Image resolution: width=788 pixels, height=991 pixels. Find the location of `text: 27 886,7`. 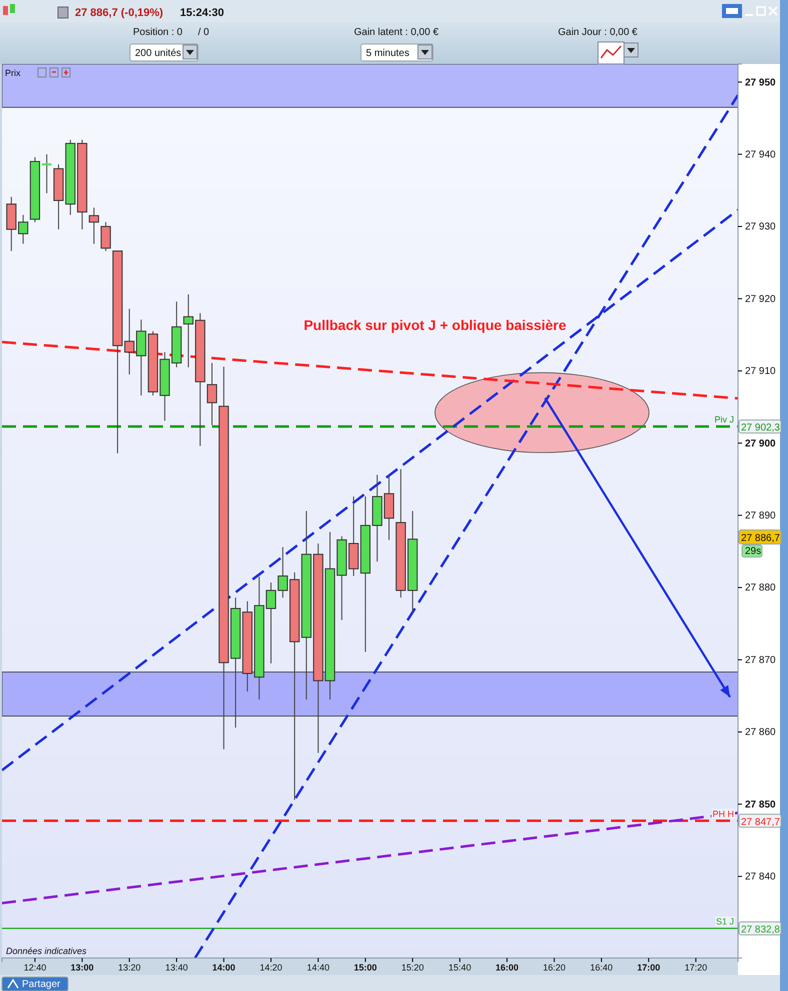

text: 27 886,7 is located at coordinates (760, 538).